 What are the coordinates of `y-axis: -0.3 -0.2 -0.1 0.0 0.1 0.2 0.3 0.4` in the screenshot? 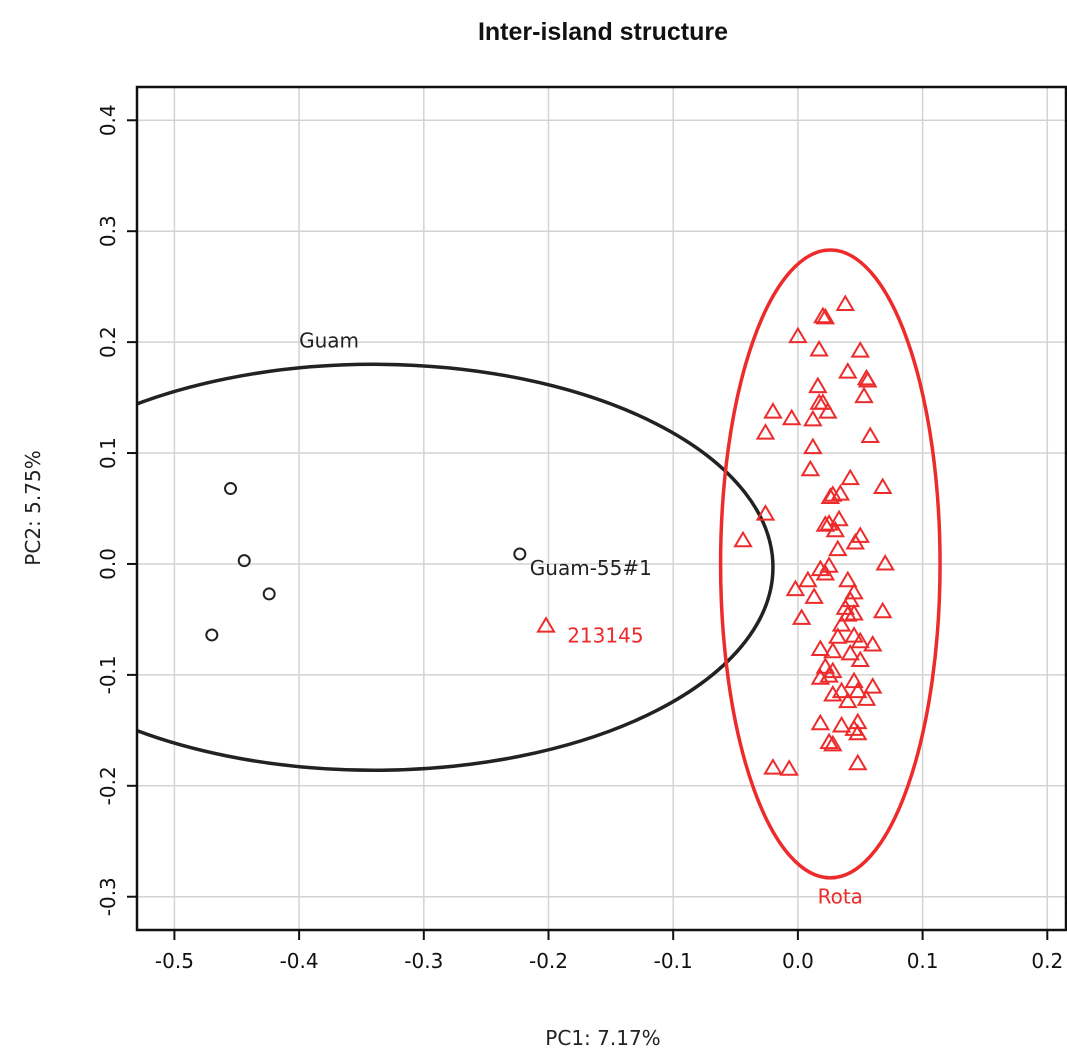 It's located at (116, 510).